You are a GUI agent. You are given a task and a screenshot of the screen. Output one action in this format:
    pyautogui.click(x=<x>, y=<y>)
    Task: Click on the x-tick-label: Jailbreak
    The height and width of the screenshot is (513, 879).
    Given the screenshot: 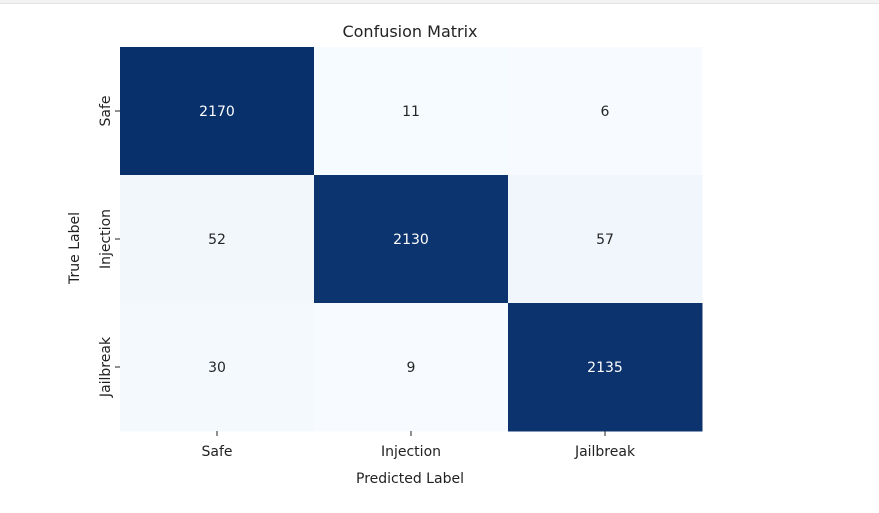 What is the action you would take?
    pyautogui.click(x=605, y=452)
    